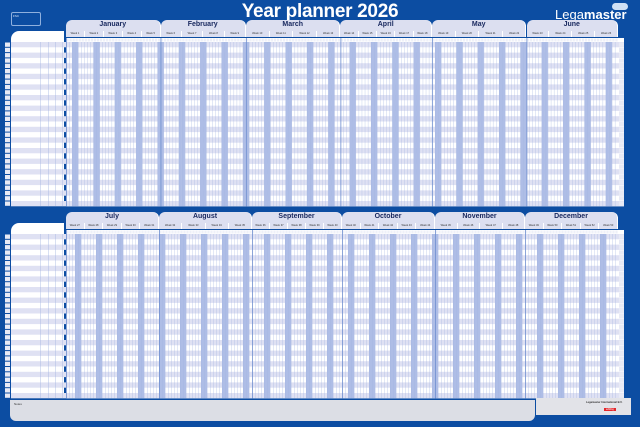 This screenshot has width=640, height=427. I want to click on week-label: Week 32, so click(171, 226).